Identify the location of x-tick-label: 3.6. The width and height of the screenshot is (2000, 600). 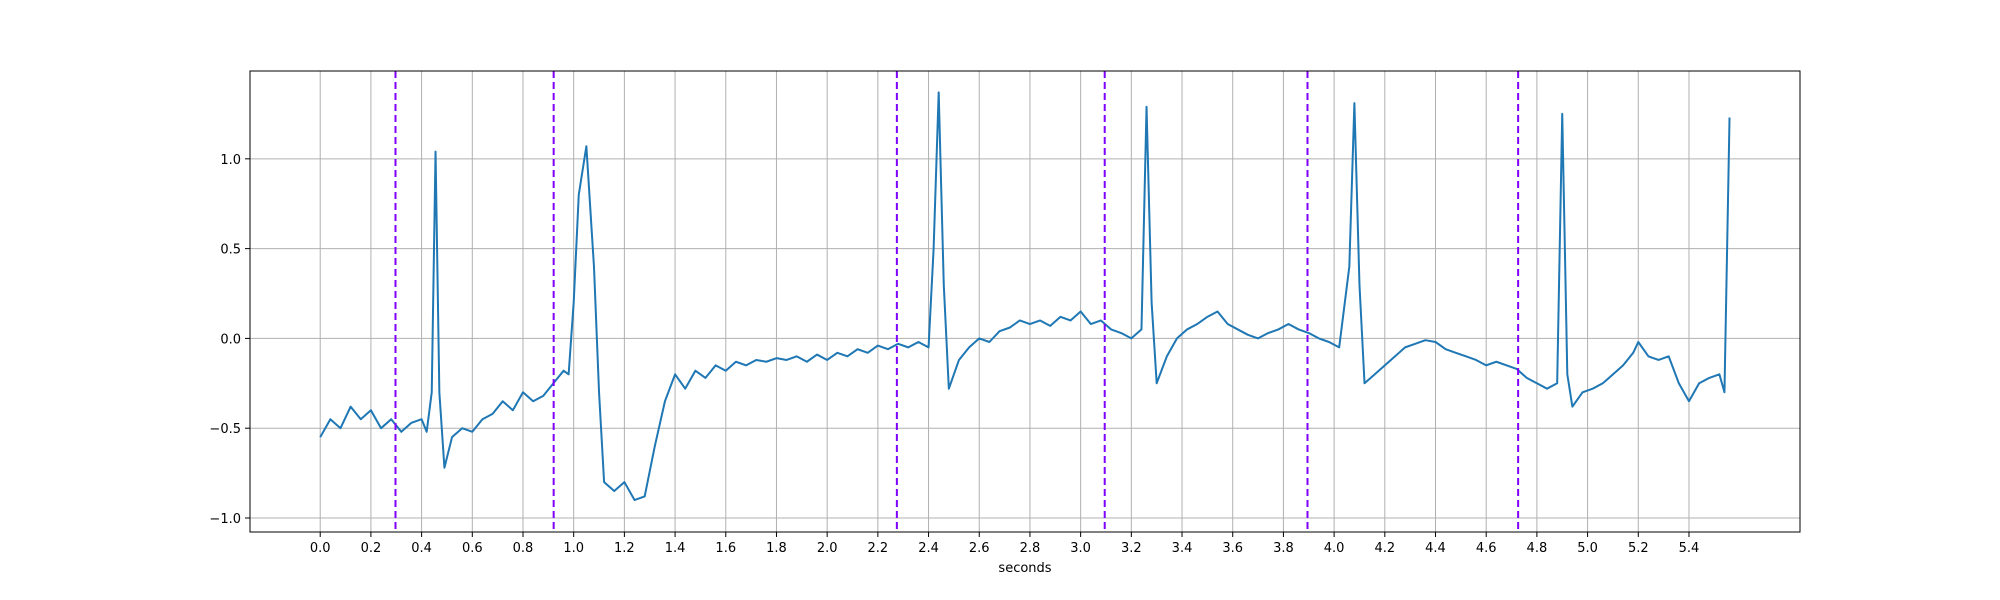
(1232, 548).